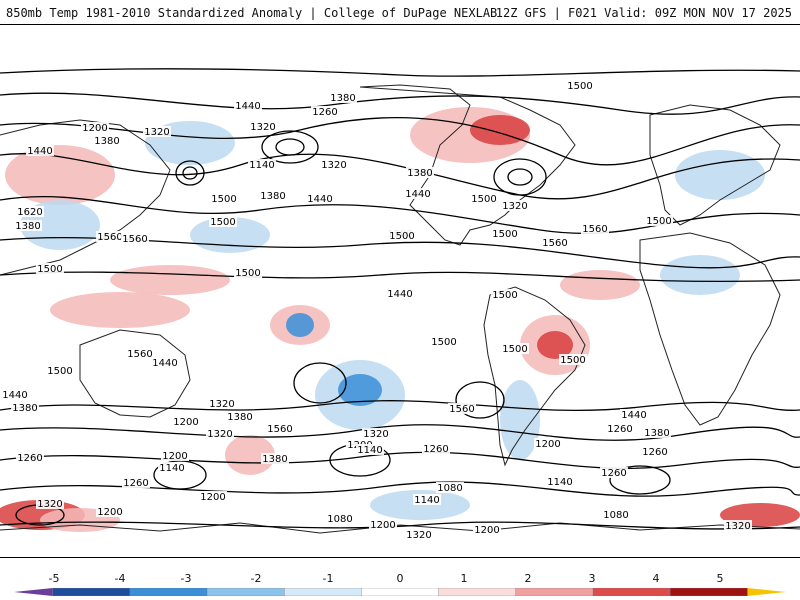 Image resolution: width=800 pixels, height=600 pixels. I want to click on coastline-north-america, so click(467, 165).